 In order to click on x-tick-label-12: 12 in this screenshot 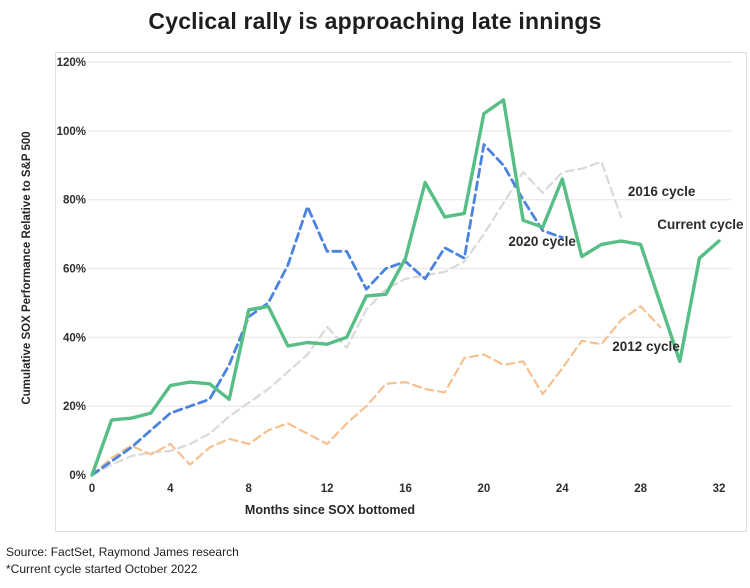, I will do `click(327, 489)`.